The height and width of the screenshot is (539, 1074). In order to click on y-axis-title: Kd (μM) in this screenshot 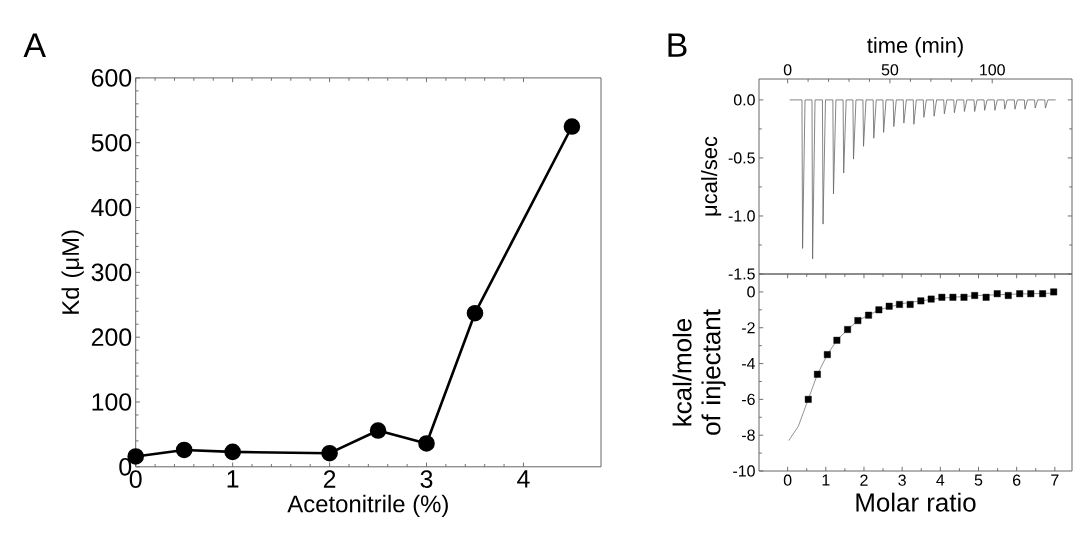, I will do `click(72, 272)`.